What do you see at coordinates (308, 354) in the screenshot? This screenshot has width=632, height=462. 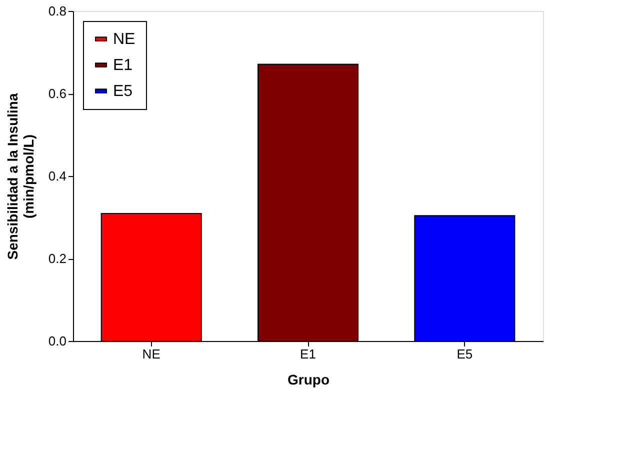 I see `x-tick-label: E1` at bounding box center [308, 354].